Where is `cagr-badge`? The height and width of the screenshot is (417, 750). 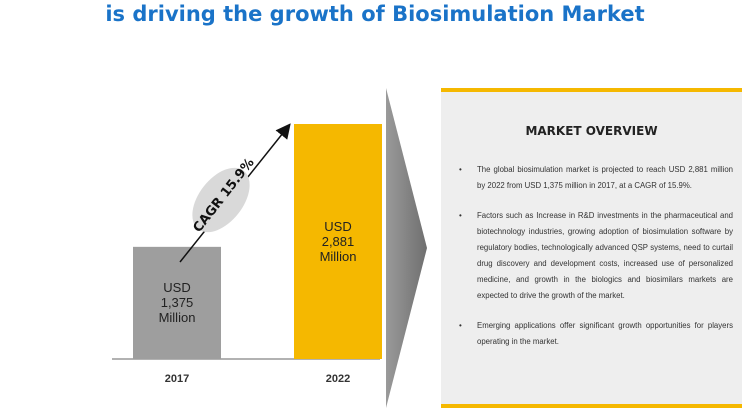 cagr-badge is located at coordinates (221, 200).